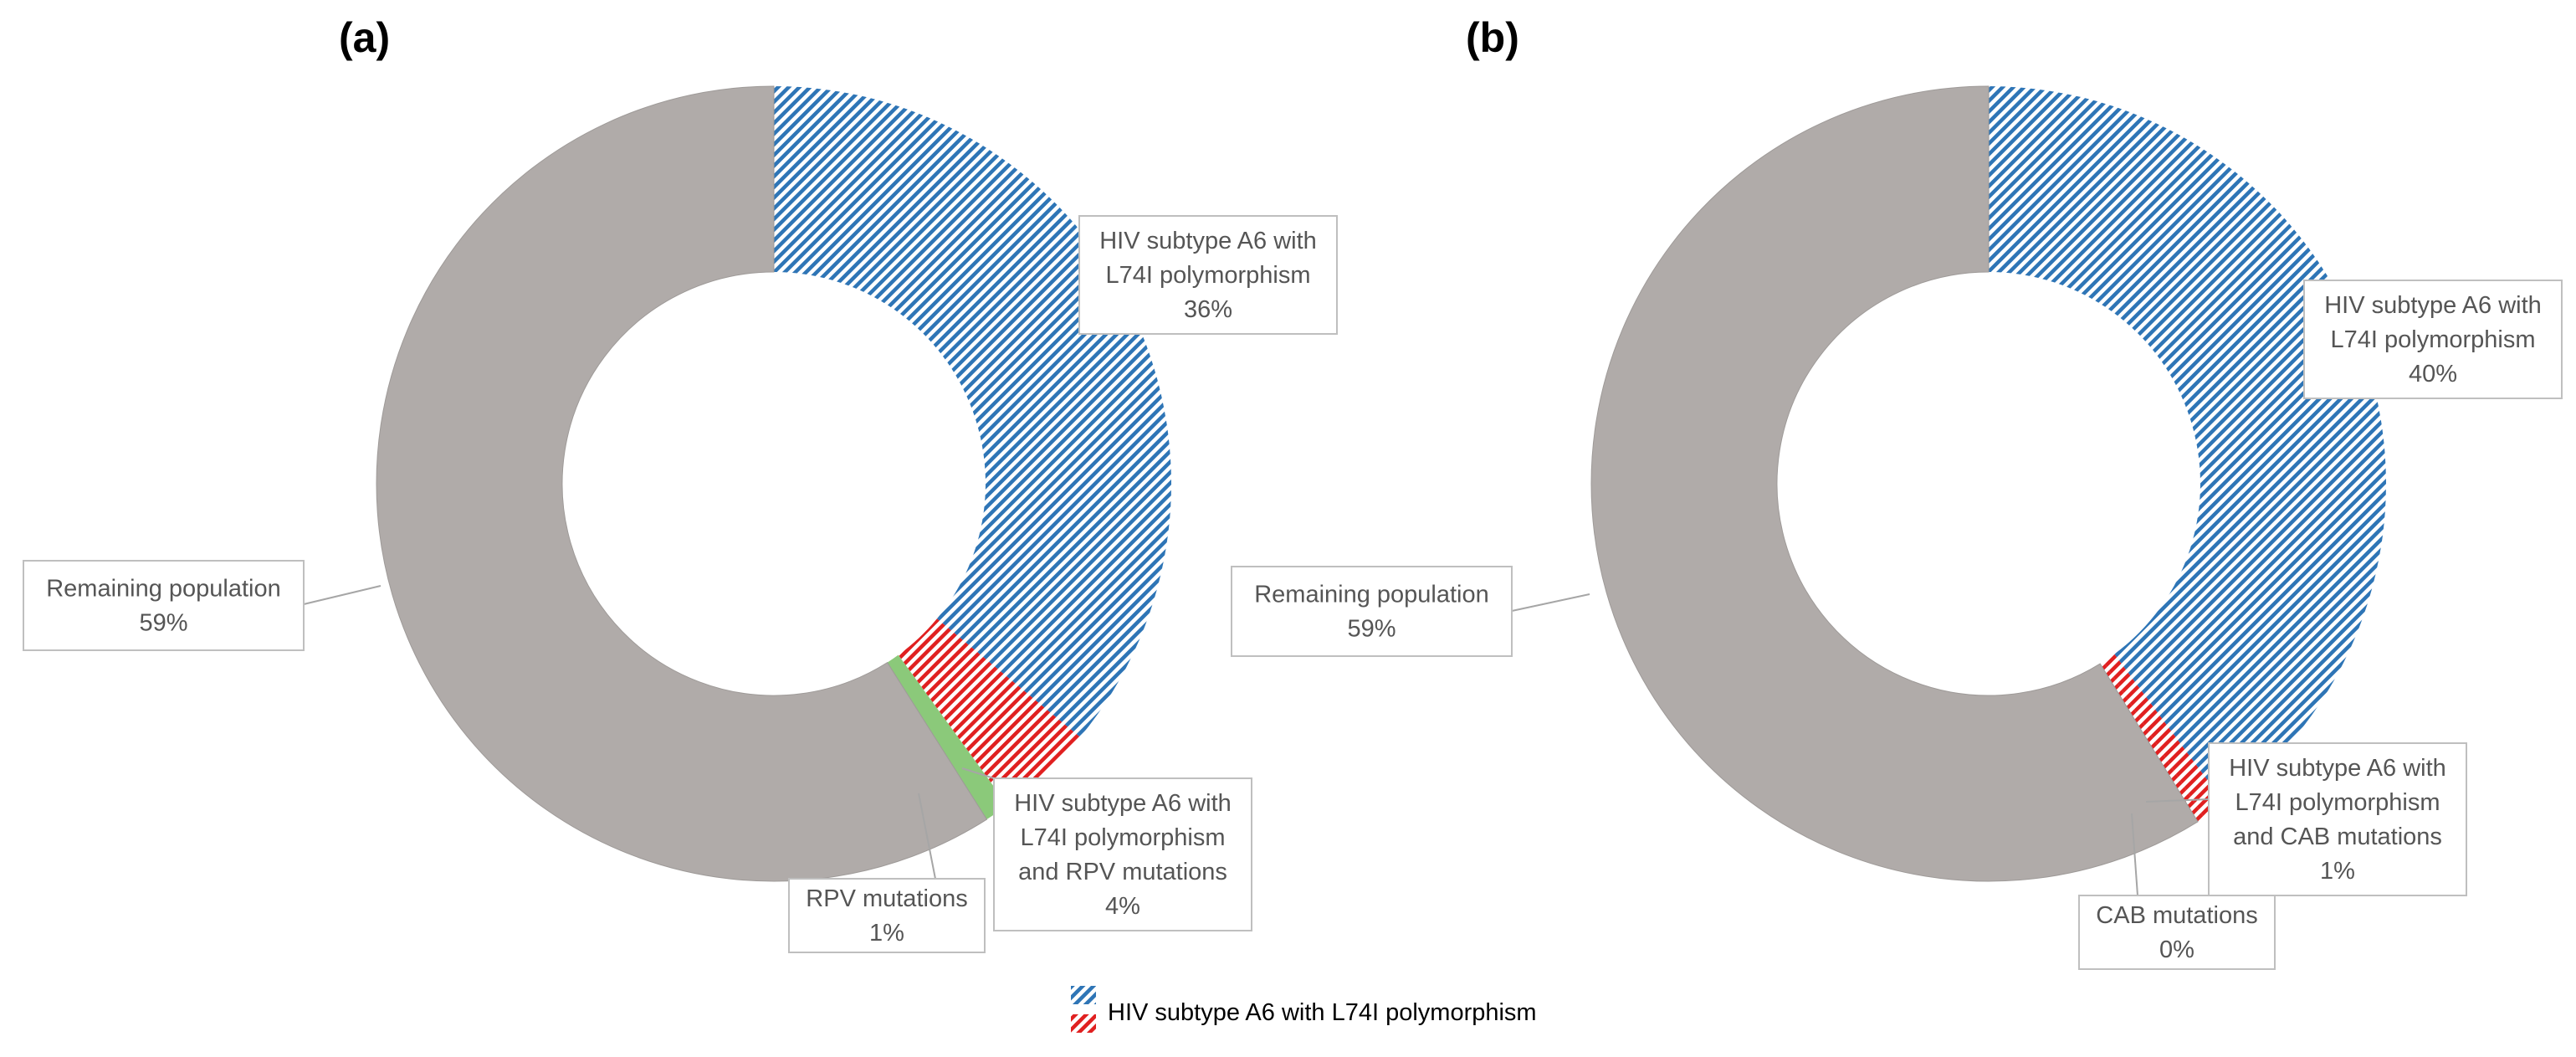 The width and height of the screenshot is (2576, 1057). What do you see at coordinates (364, 37) in the screenshot?
I see `panel-title: (a)` at bounding box center [364, 37].